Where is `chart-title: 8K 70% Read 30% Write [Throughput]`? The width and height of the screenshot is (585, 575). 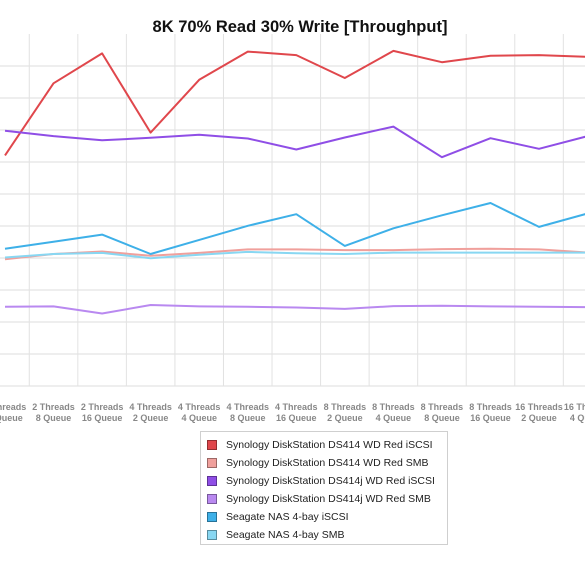 chart-title: 8K 70% Read 30% Write [Throughput] is located at coordinates (300, 27).